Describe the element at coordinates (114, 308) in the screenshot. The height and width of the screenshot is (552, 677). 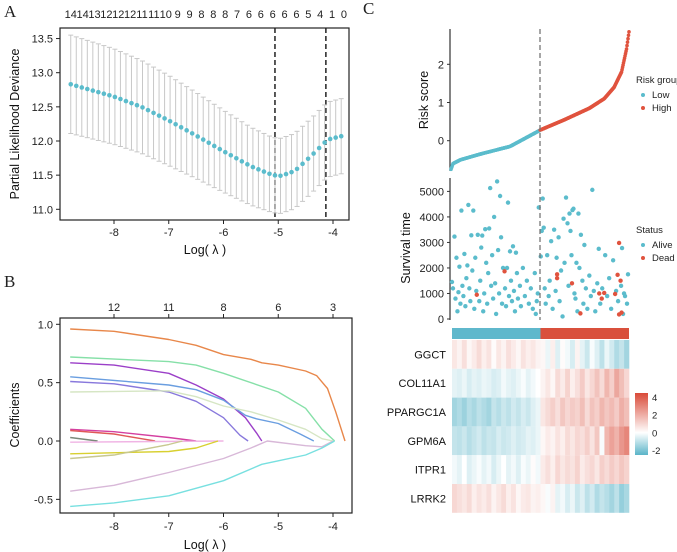
I see `top-count-label: 12` at that location.